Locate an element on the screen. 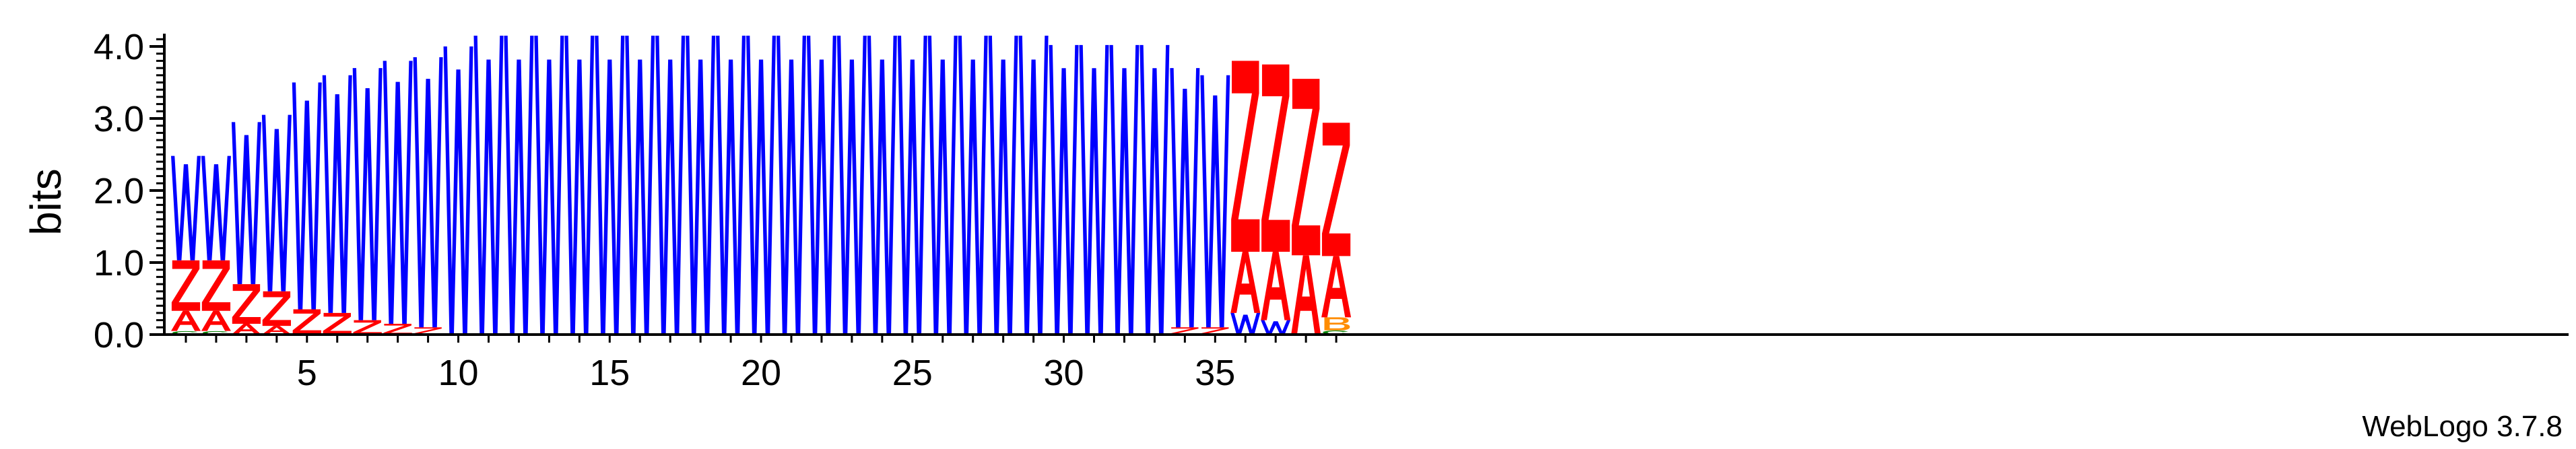 This screenshot has width=2576, height=449. letter-b is located at coordinates (1337, 324).